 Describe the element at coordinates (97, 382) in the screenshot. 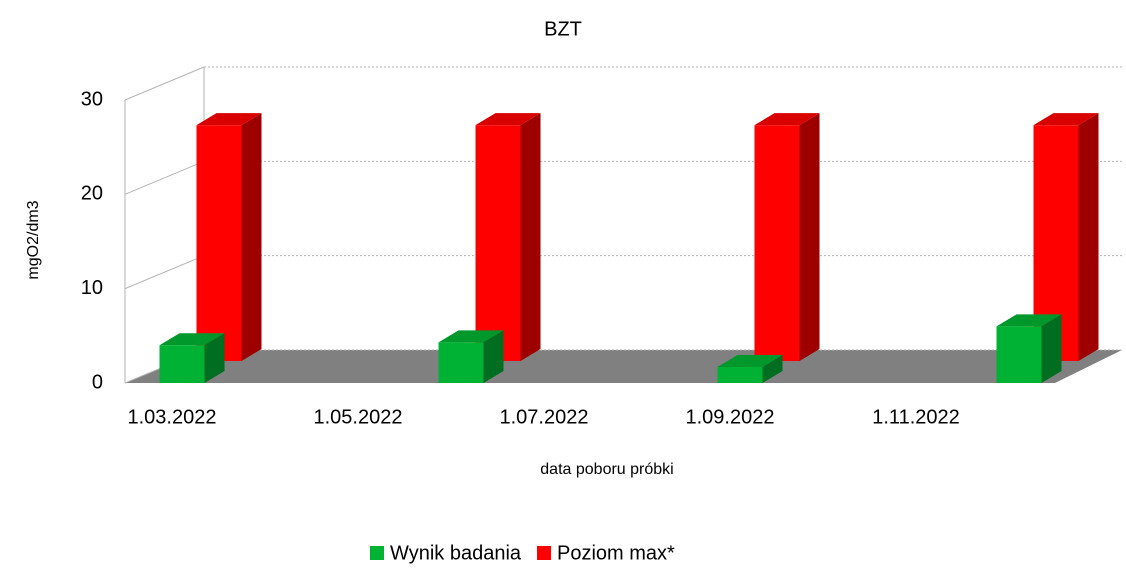

I see `y-tick-label: 0` at that location.